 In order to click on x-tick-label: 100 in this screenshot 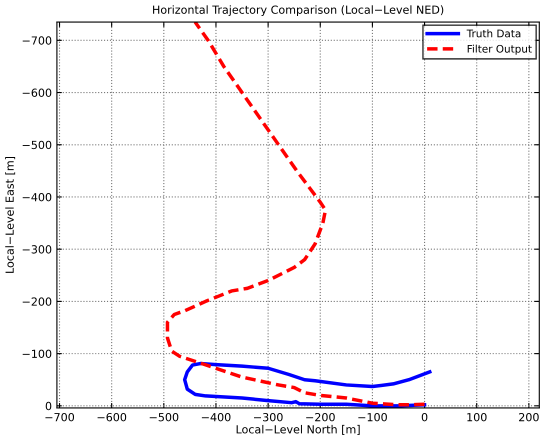, I will do `click(477, 417)`.